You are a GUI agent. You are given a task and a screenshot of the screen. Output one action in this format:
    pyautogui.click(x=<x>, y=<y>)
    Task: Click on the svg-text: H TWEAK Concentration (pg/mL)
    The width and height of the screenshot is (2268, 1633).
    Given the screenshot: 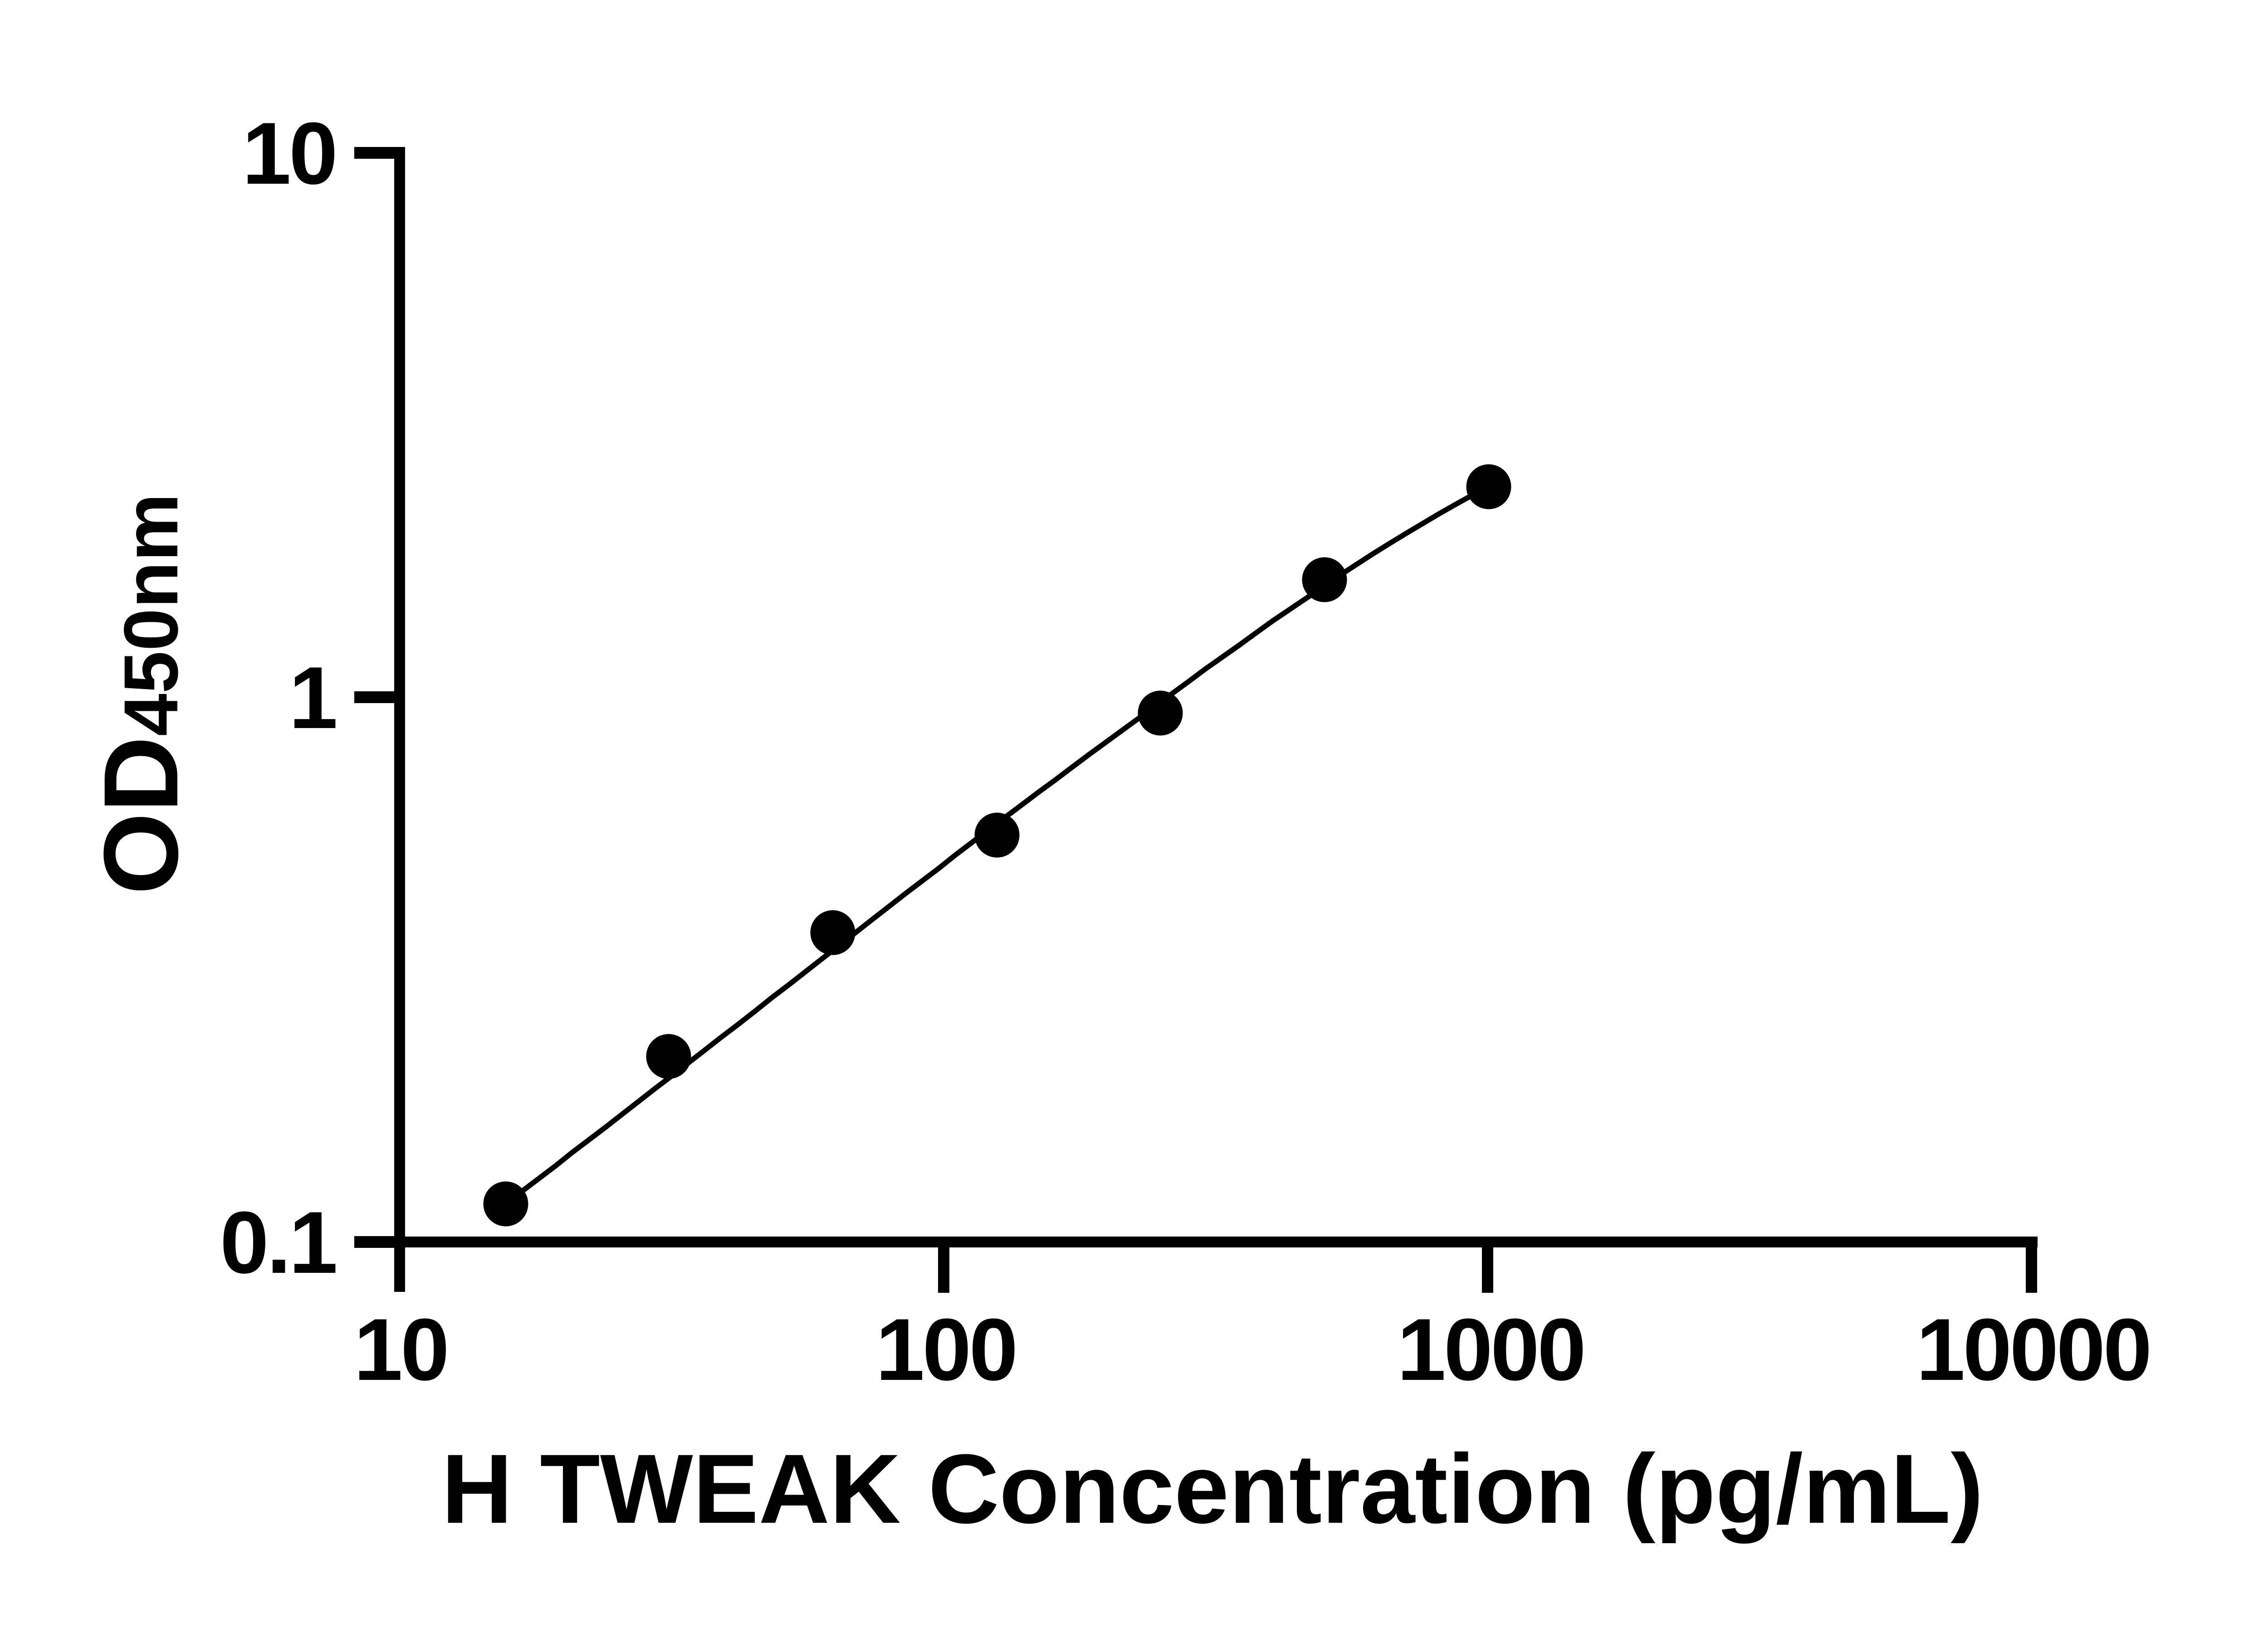 What is the action you would take?
    pyautogui.click(x=1212, y=1489)
    